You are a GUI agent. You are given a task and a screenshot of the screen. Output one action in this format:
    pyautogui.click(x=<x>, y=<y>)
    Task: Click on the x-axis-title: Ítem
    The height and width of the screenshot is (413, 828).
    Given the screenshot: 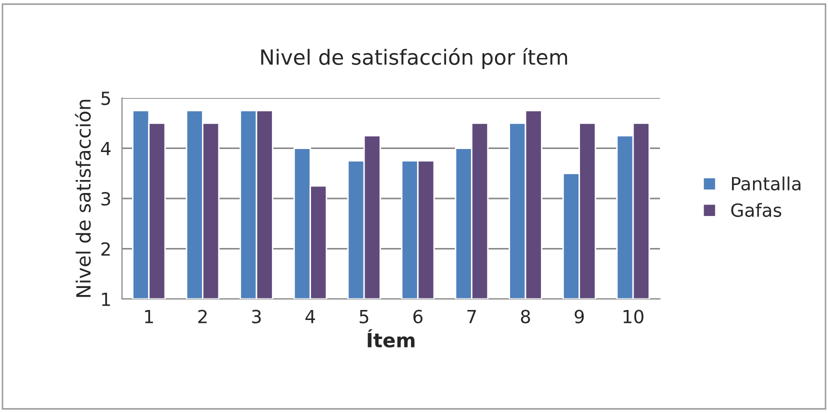 What is the action you would take?
    pyautogui.click(x=391, y=338)
    